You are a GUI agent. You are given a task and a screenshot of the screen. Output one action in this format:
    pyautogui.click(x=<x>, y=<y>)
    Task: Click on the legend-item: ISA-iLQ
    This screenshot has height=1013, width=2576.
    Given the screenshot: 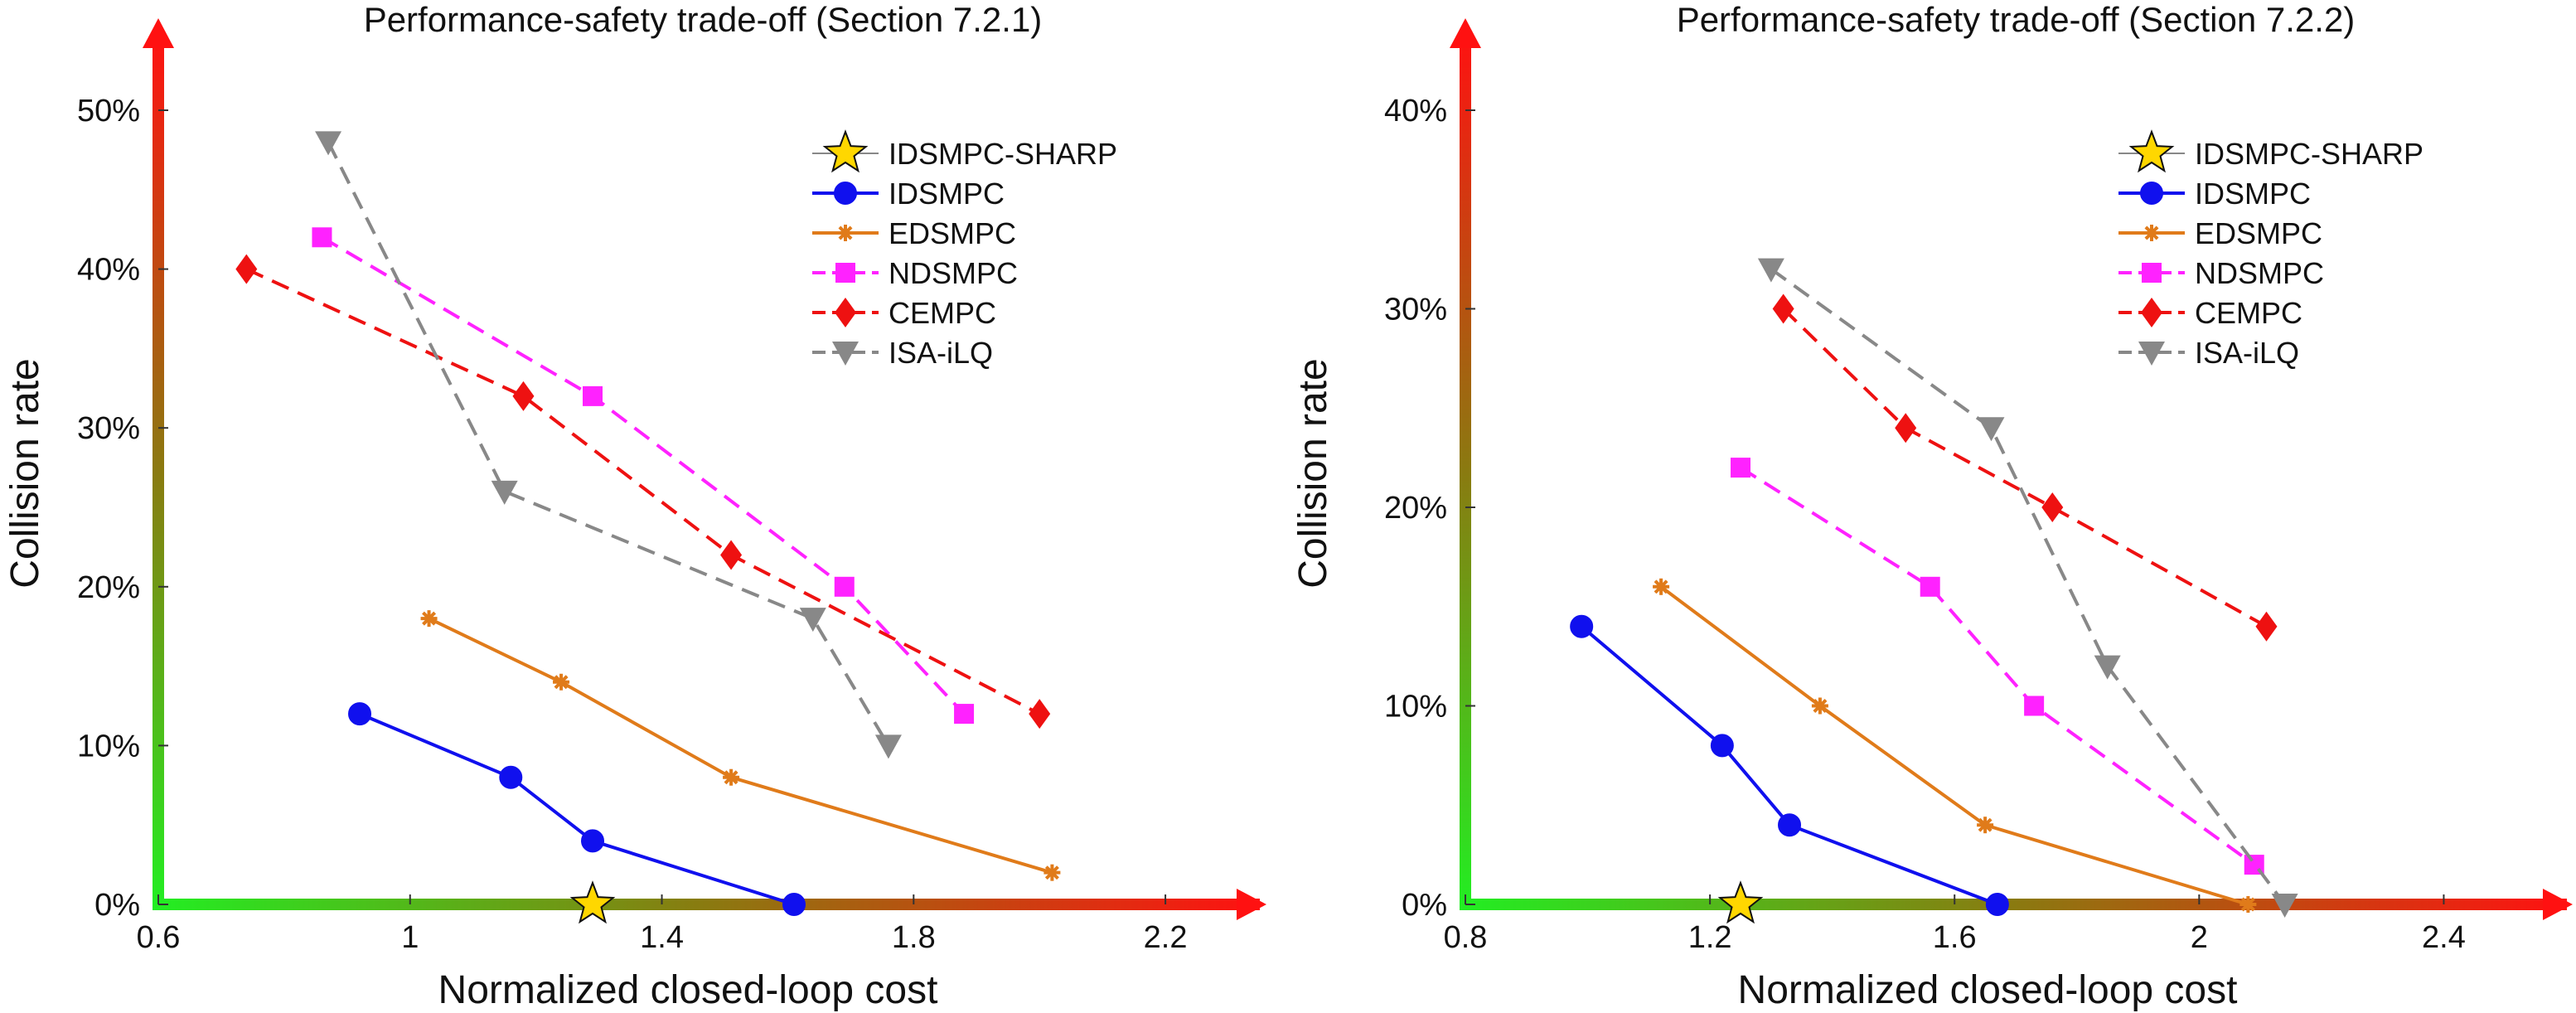 What is the action you would take?
    pyautogui.click(x=2208, y=353)
    